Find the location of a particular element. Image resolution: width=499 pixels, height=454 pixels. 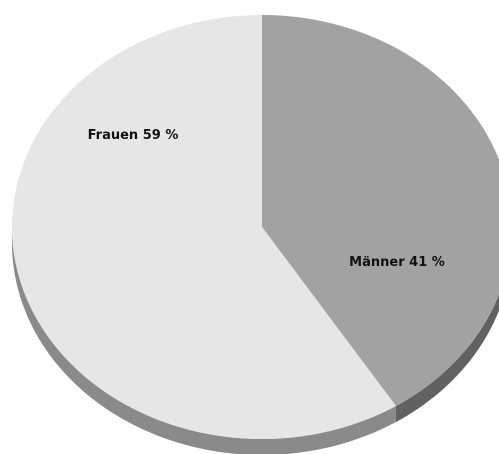

value-label: 59 % is located at coordinates (161, 135).